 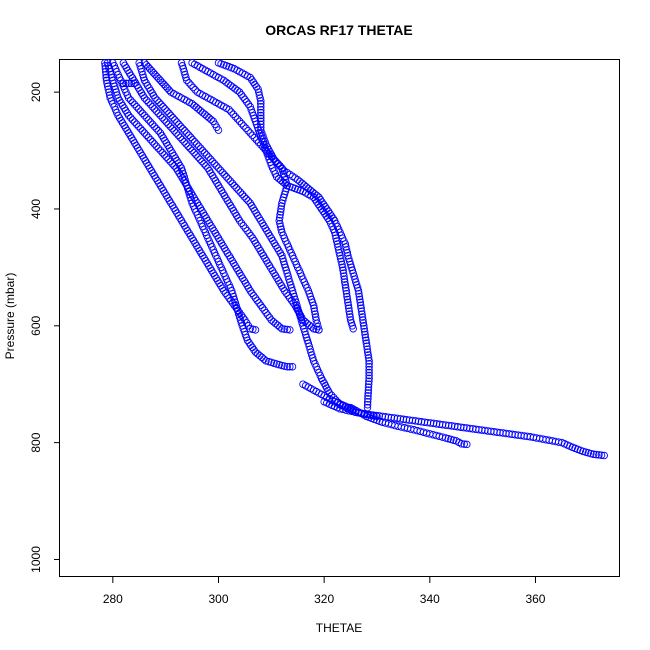 What do you see at coordinates (324, 599) in the screenshot?
I see `x-tick-label: 320` at bounding box center [324, 599].